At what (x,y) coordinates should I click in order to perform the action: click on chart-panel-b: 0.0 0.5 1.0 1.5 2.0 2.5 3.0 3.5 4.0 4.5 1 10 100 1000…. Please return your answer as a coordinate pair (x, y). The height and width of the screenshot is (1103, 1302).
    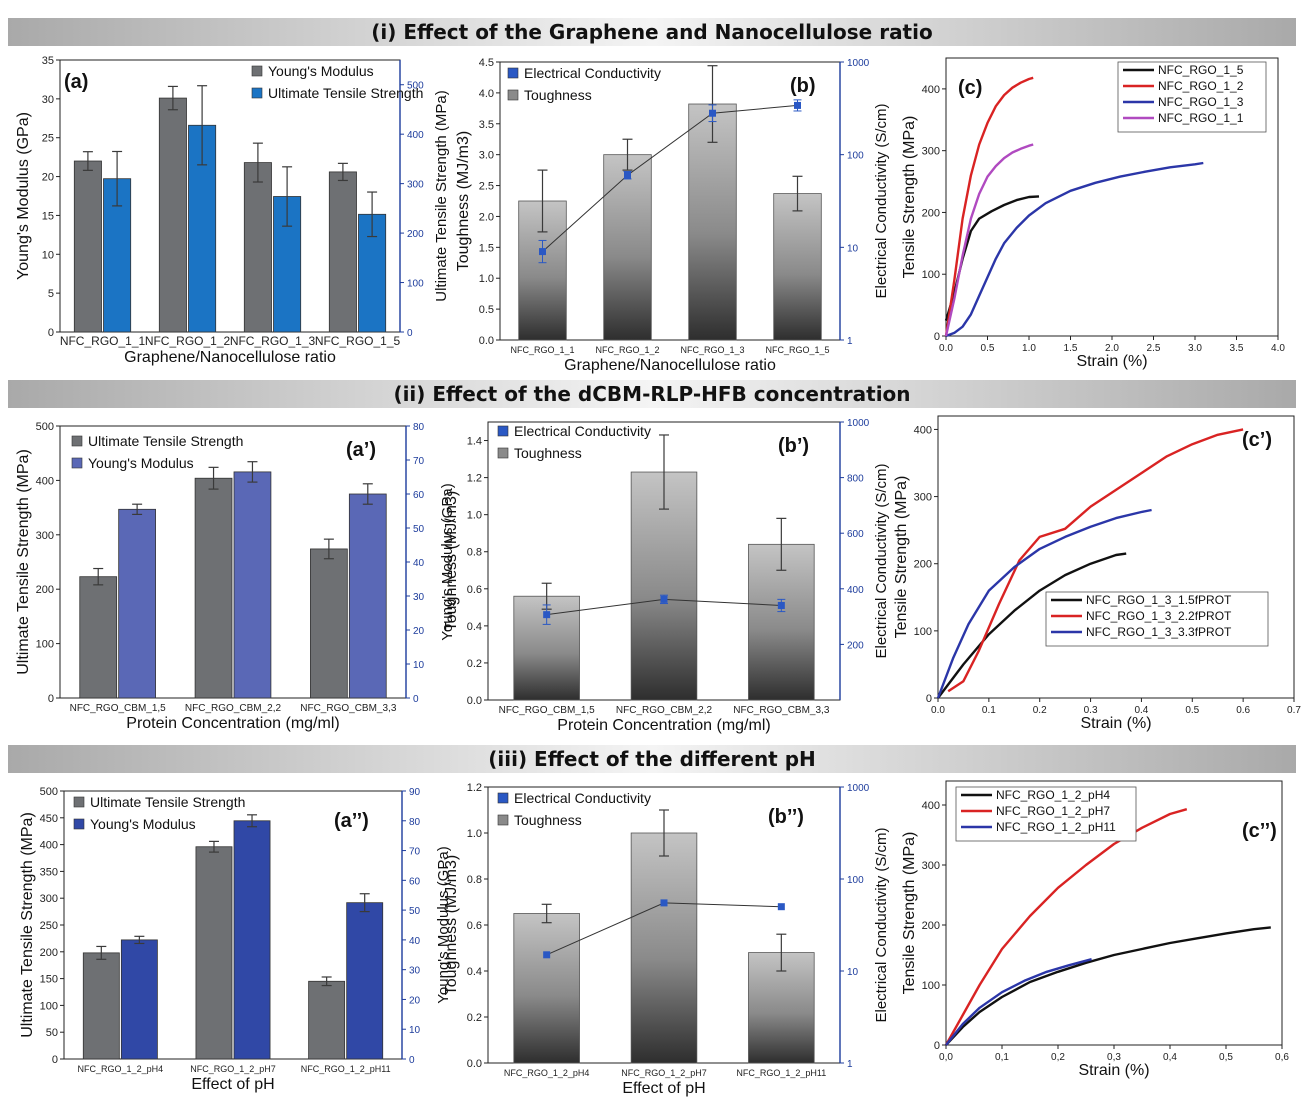
    Looking at the image, I should click on (672, 215).